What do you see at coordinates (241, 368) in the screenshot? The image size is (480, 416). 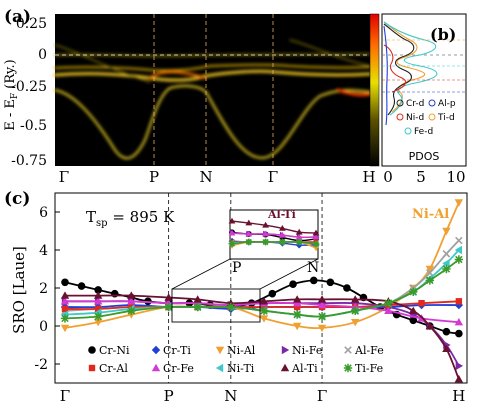 I see `legend-label: Ni-Ti` at bounding box center [241, 368].